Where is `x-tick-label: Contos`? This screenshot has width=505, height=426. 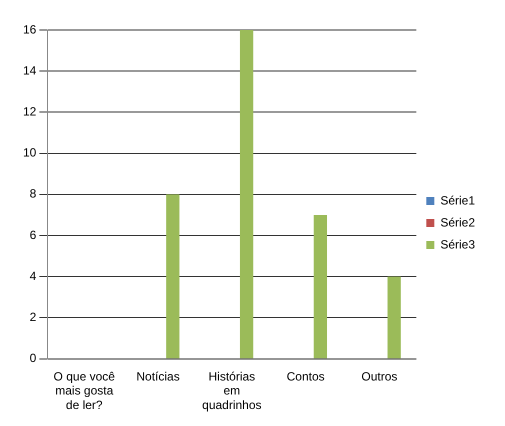
x-tick-label: Contos is located at coordinates (305, 376).